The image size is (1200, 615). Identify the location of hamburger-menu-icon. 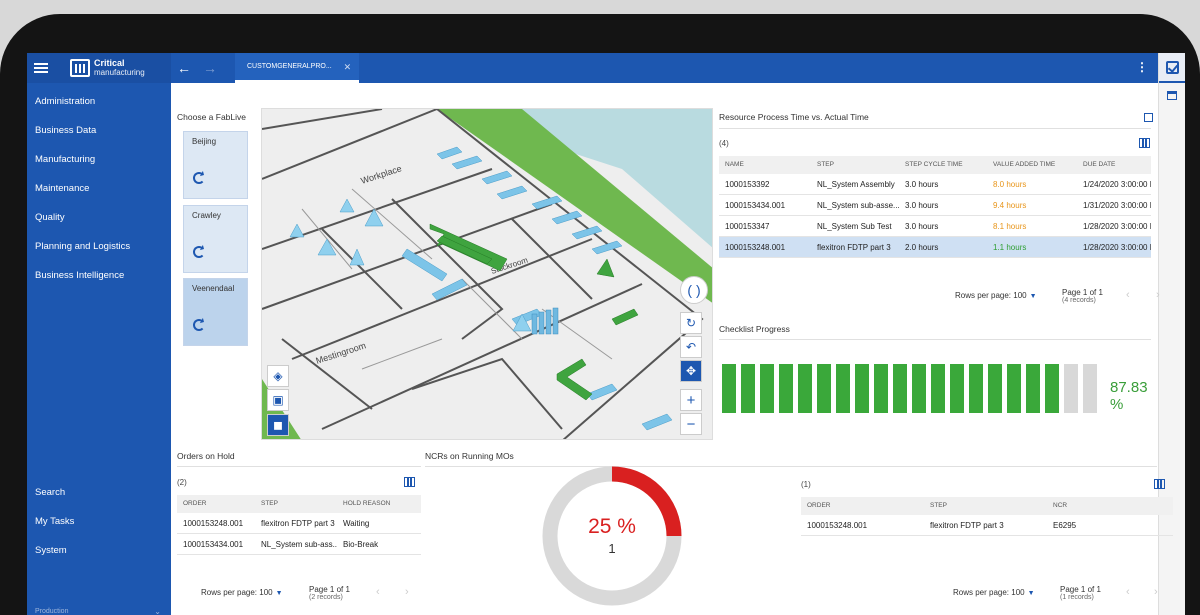
(41, 68).